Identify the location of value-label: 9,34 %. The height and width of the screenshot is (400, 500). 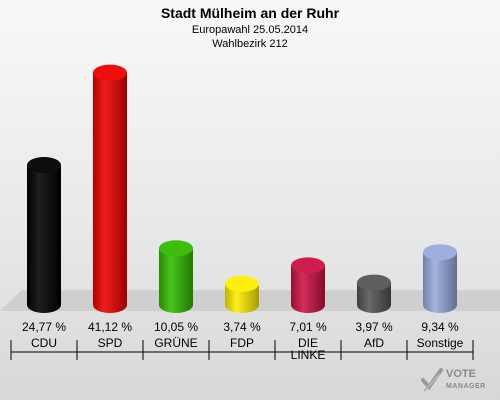
(440, 327).